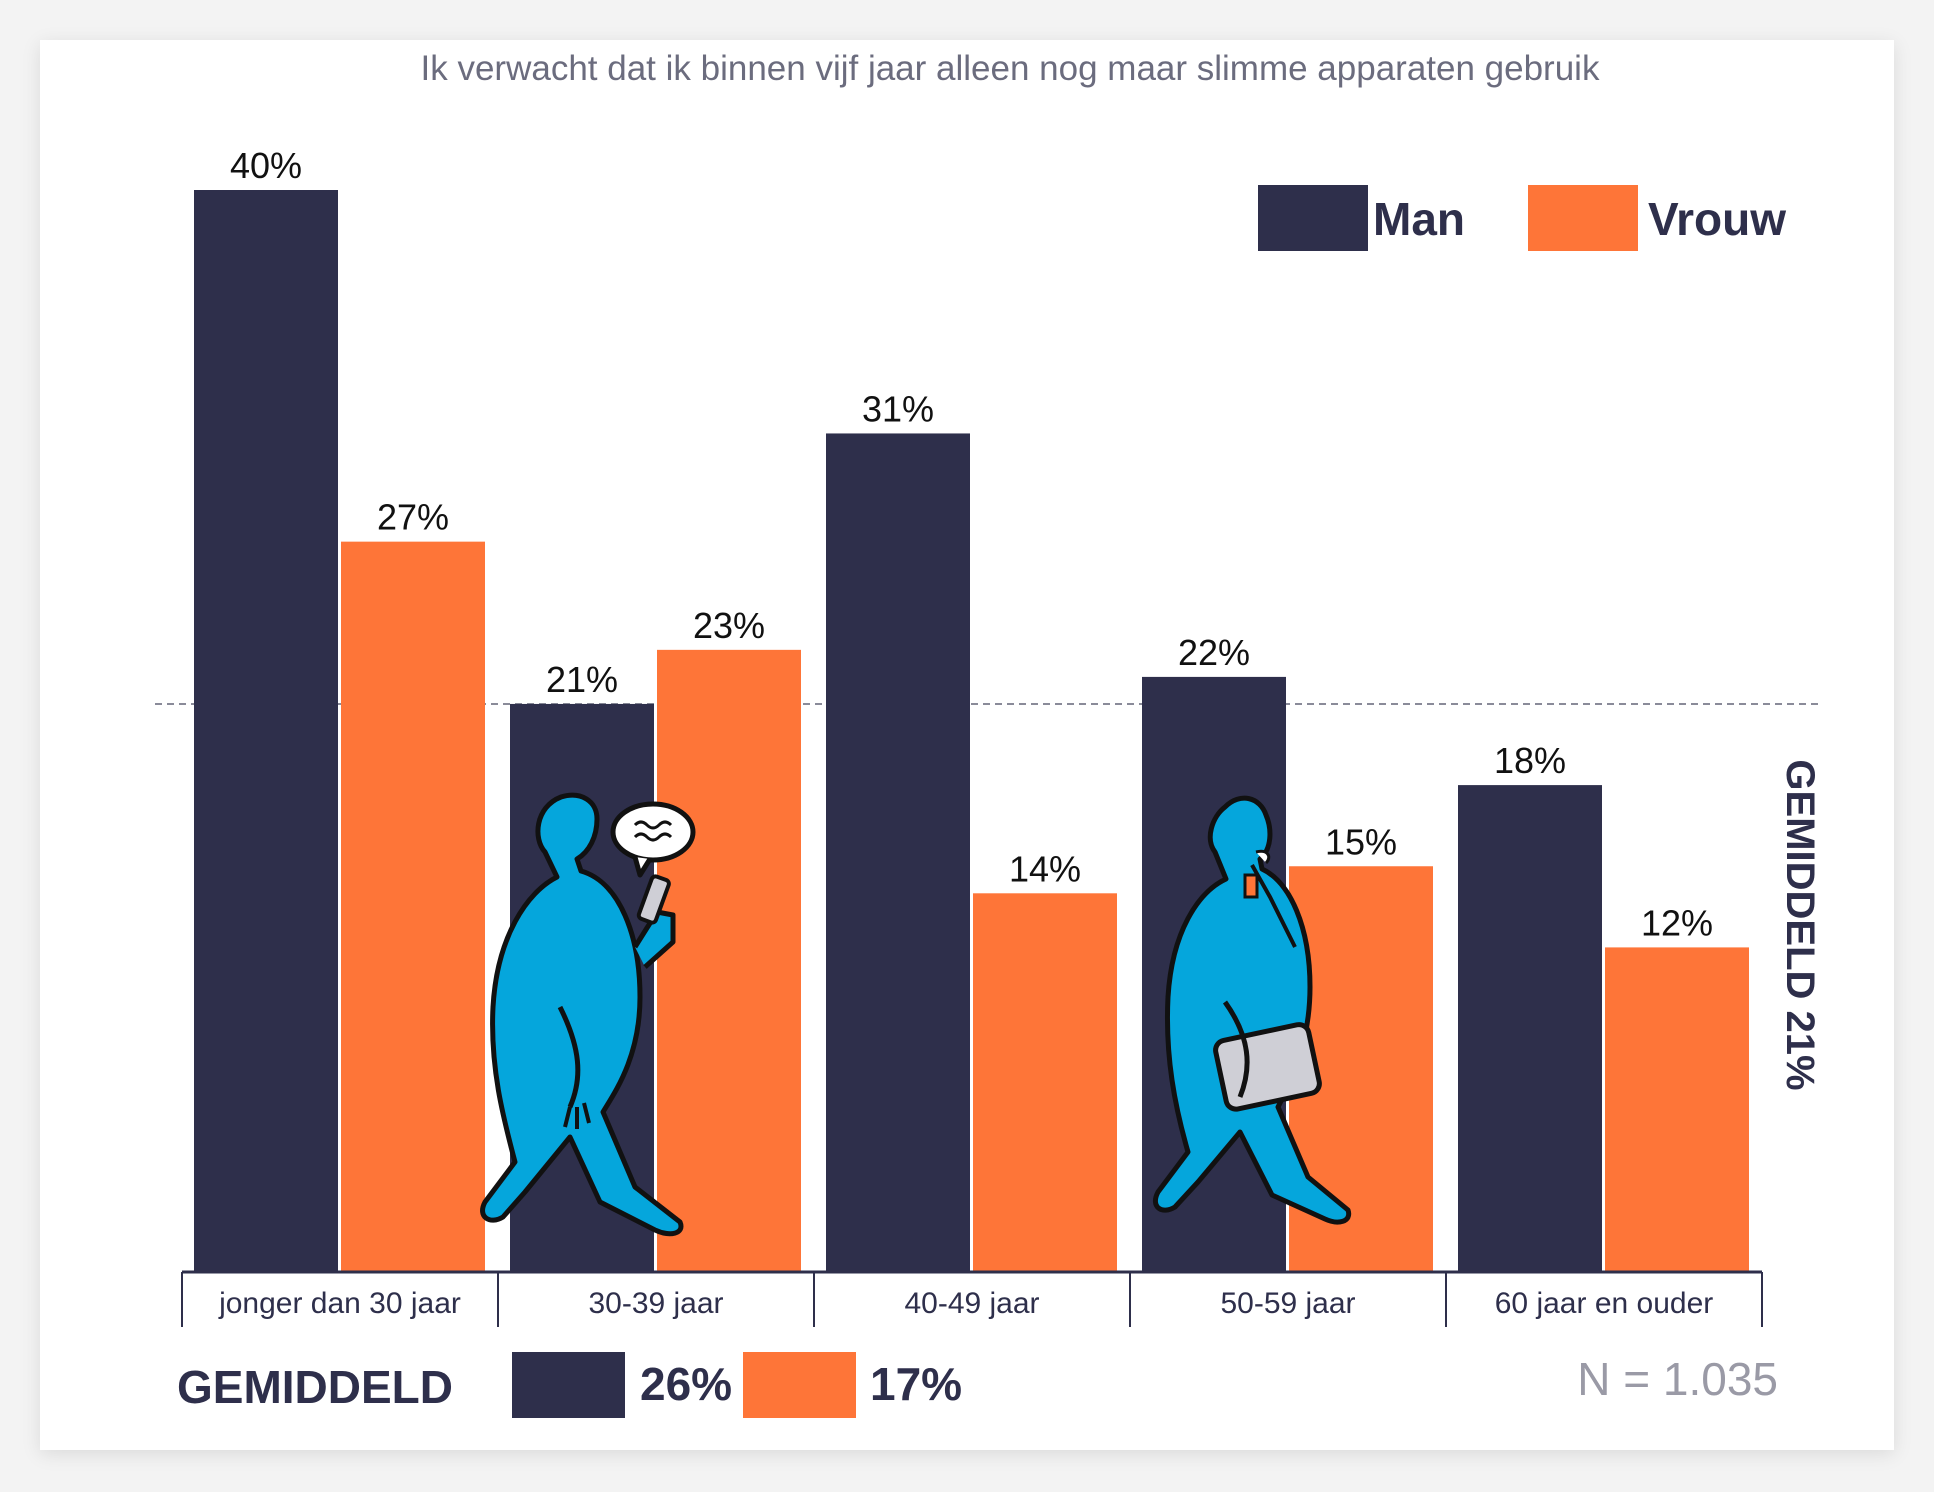 The height and width of the screenshot is (1492, 1934). Describe the element at coordinates (413, 517) in the screenshot. I see `bar-label-vrouw-0: 27%` at that location.